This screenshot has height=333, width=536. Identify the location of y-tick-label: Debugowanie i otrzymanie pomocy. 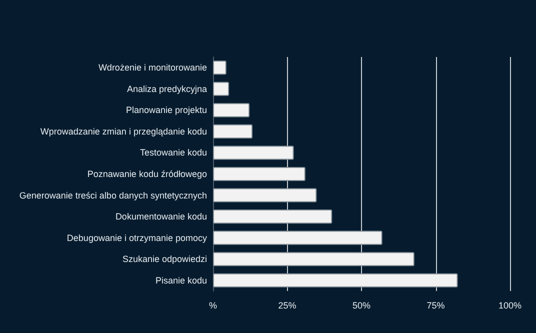
(137, 237).